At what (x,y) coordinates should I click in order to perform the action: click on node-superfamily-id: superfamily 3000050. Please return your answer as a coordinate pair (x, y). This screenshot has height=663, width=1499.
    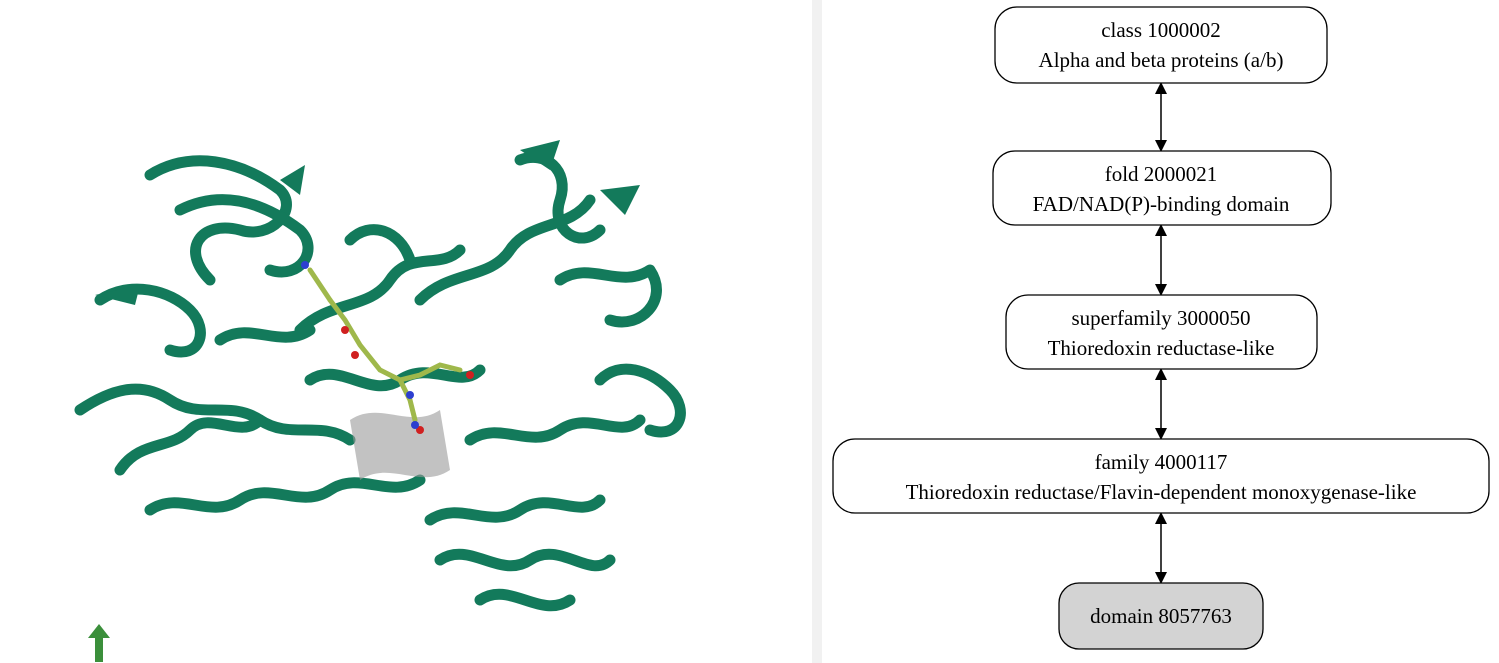
    Looking at the image, I should click on (1160, 318).